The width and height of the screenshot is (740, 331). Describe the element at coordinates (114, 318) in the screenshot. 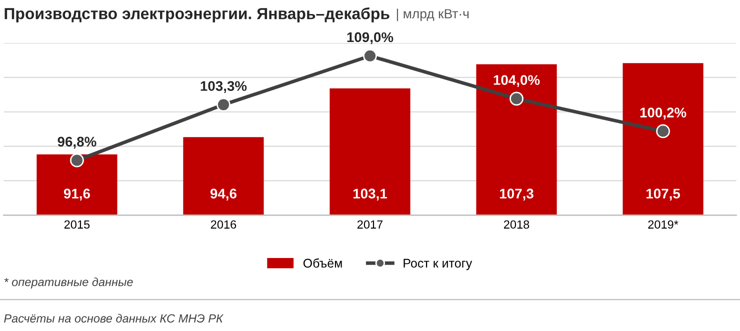

I see `text: Расчёты на основе данных КС МНЭ РК` at that location.